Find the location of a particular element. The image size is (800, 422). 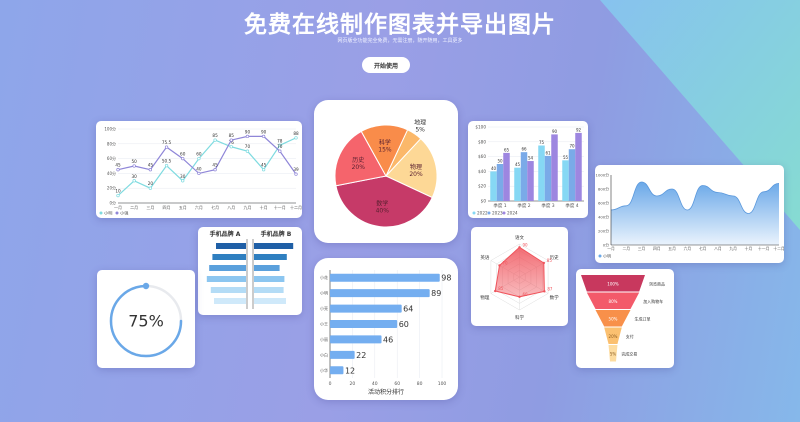

data-label: 55 is located at coordinates (566, 157).